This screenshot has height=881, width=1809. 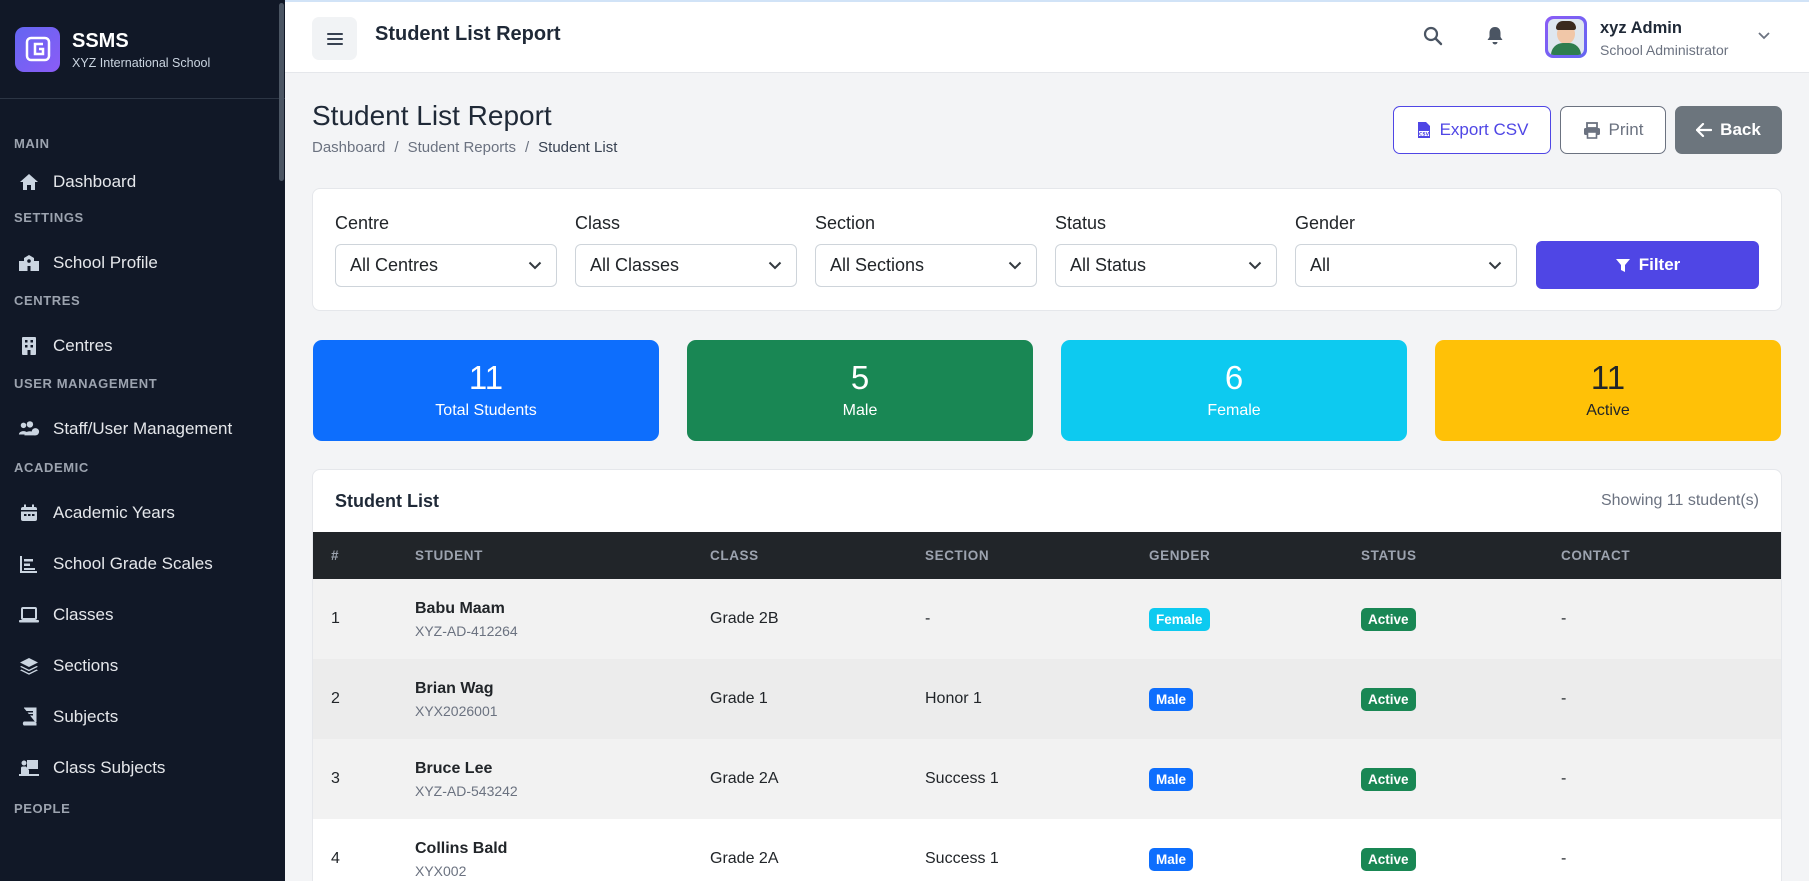 I want to click on print-button: Print, so click(x=1613, y=130).